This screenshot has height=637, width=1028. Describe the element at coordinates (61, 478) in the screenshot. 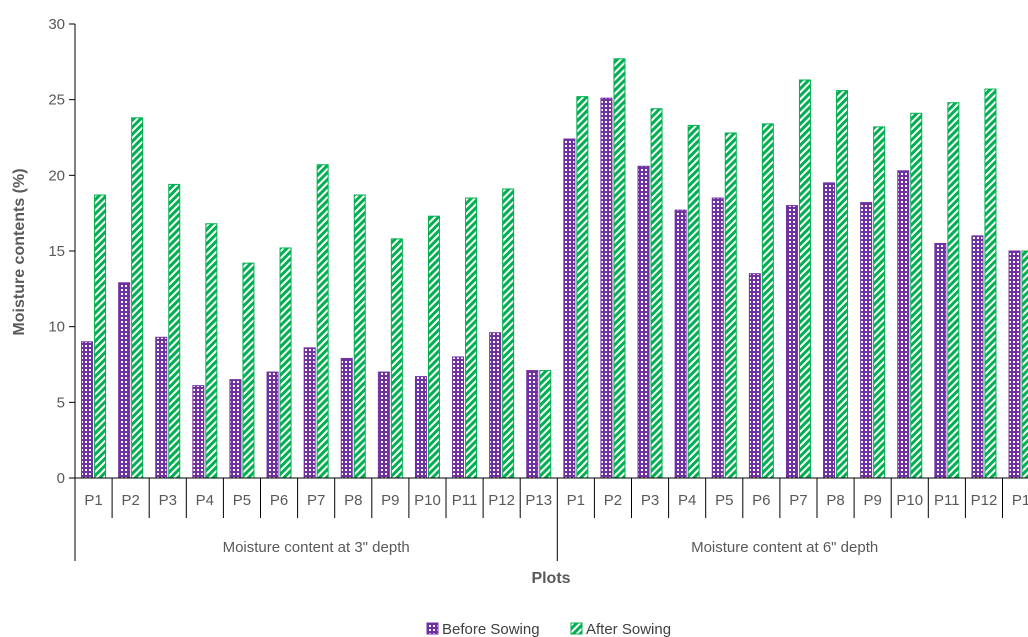

I see `y-tick-label: 0` at that location.